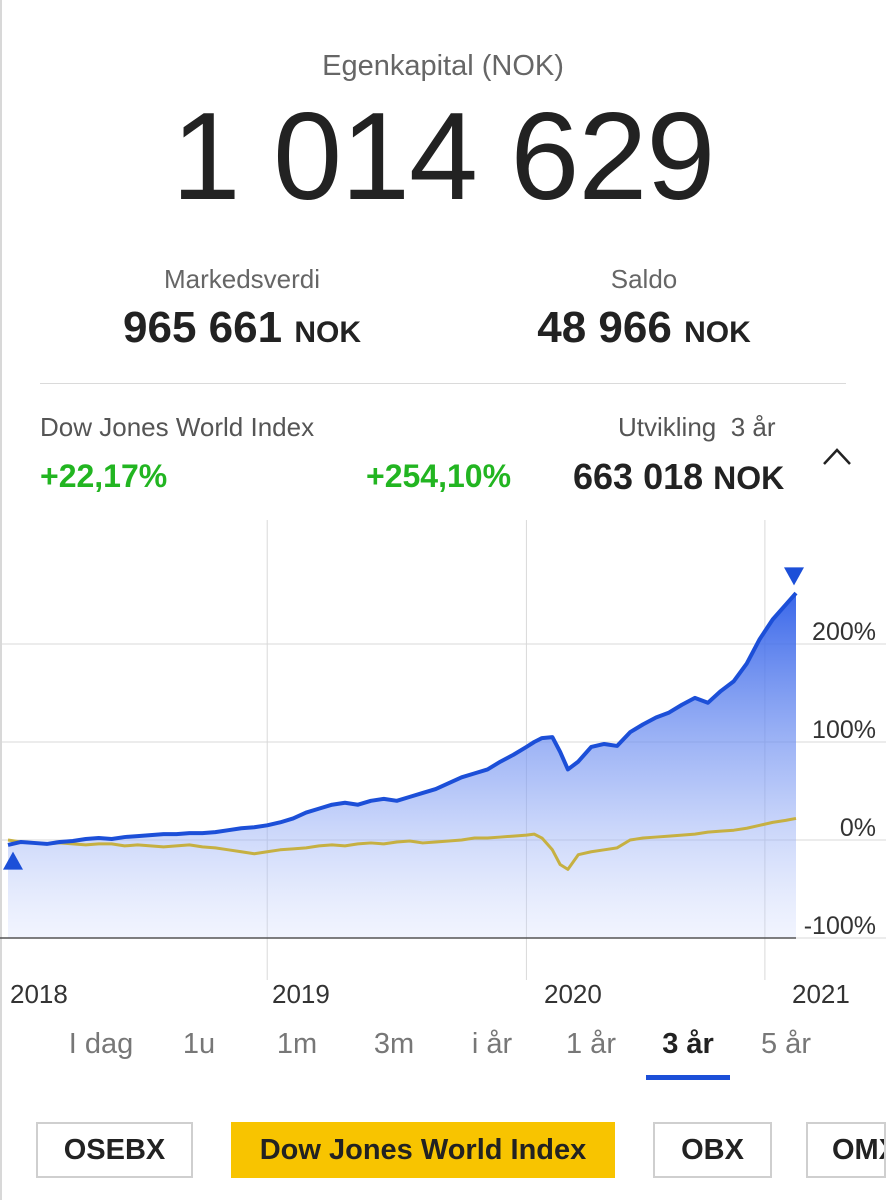 The width and height of the screenshot is (886, 1200). What do you see at coordinates (644, 279) in the screenshot?
I see `balance-label: Saldo` at bounding box center [644, 279].